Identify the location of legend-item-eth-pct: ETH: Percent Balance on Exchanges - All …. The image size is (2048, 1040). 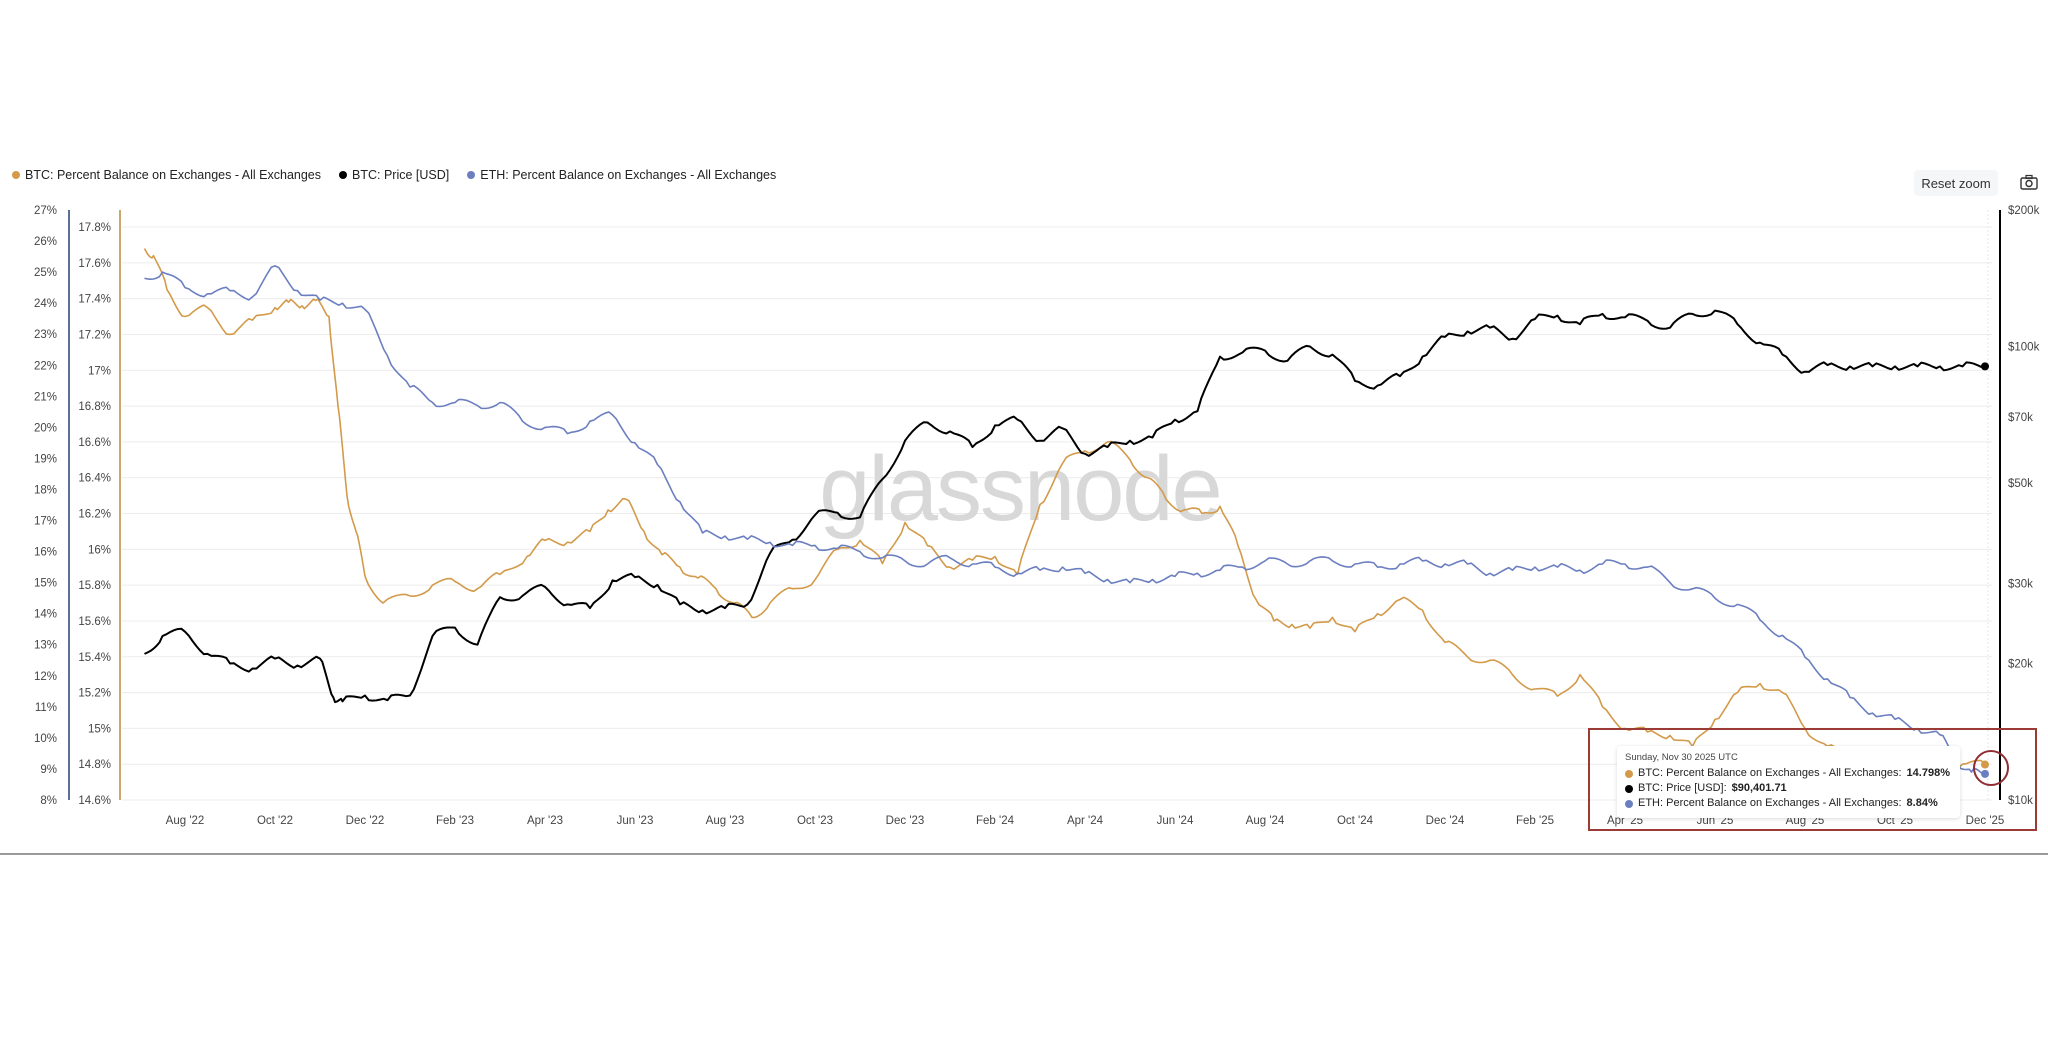
(621, 175).